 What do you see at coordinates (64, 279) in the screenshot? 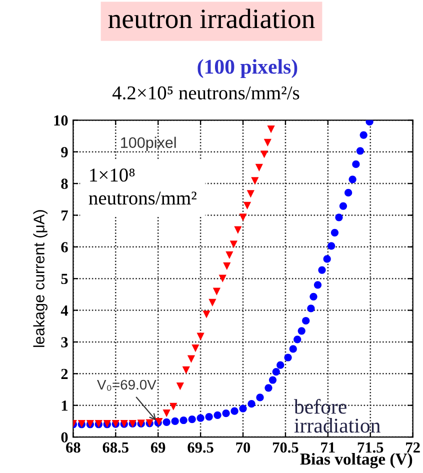
I see `y-tick-label: 5` at bounding box center [64, 279].